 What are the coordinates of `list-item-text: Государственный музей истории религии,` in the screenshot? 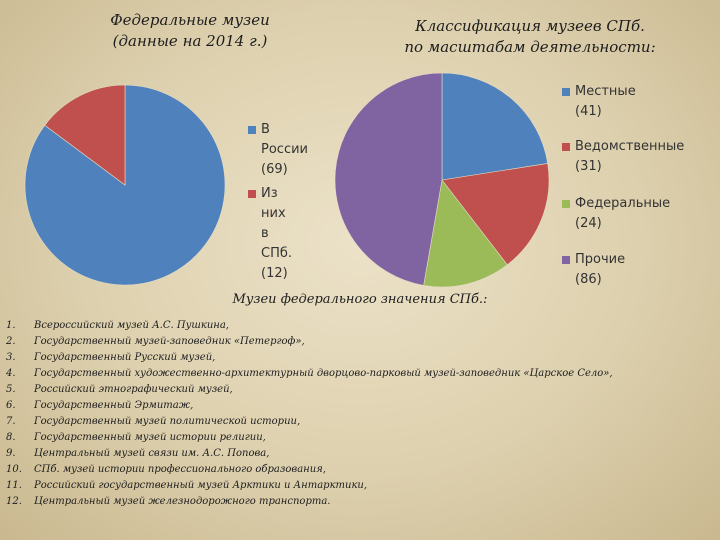 It's located at (150, 437).